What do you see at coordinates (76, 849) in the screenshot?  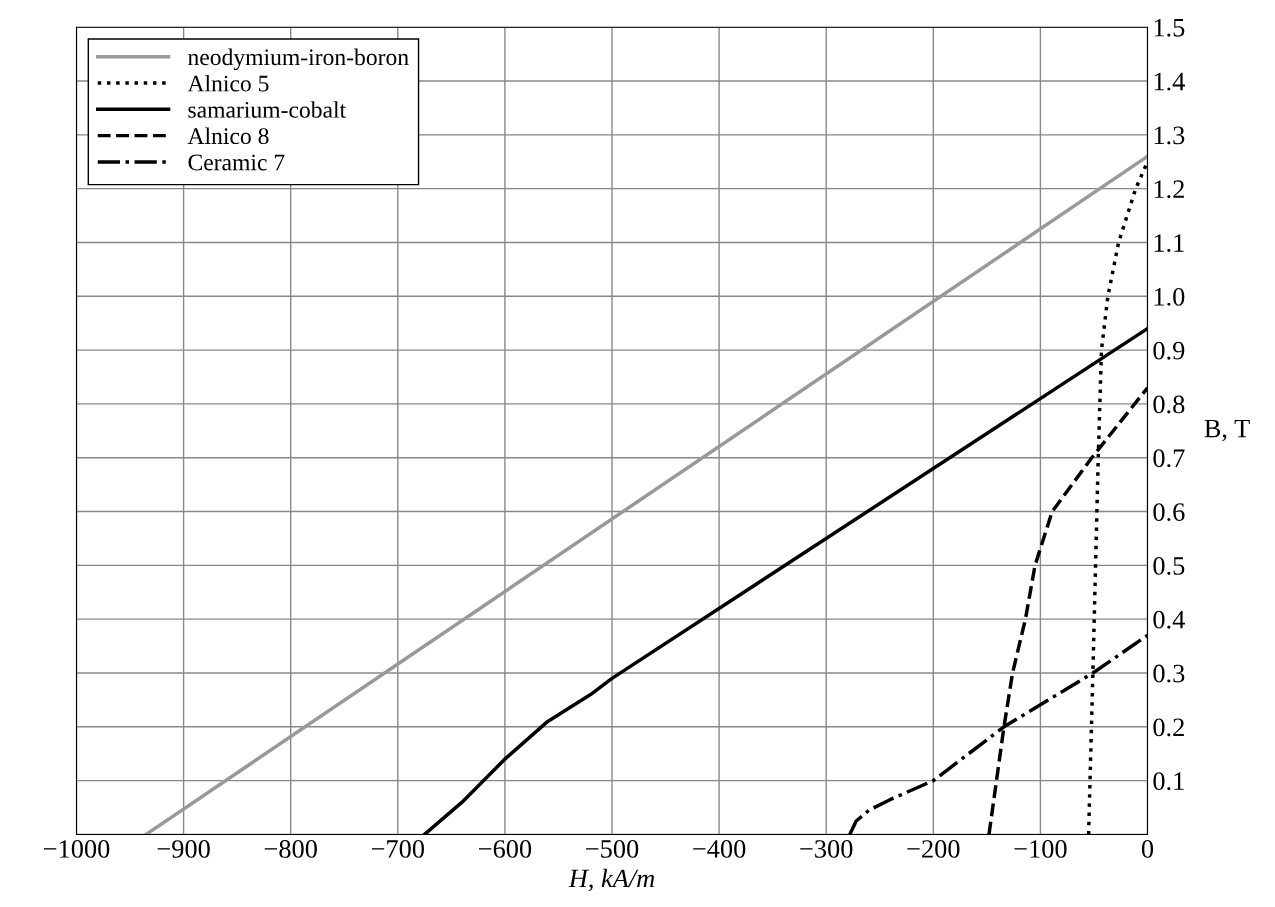 I see `x-tick-label: −1000` at bounding box center [76, 849].